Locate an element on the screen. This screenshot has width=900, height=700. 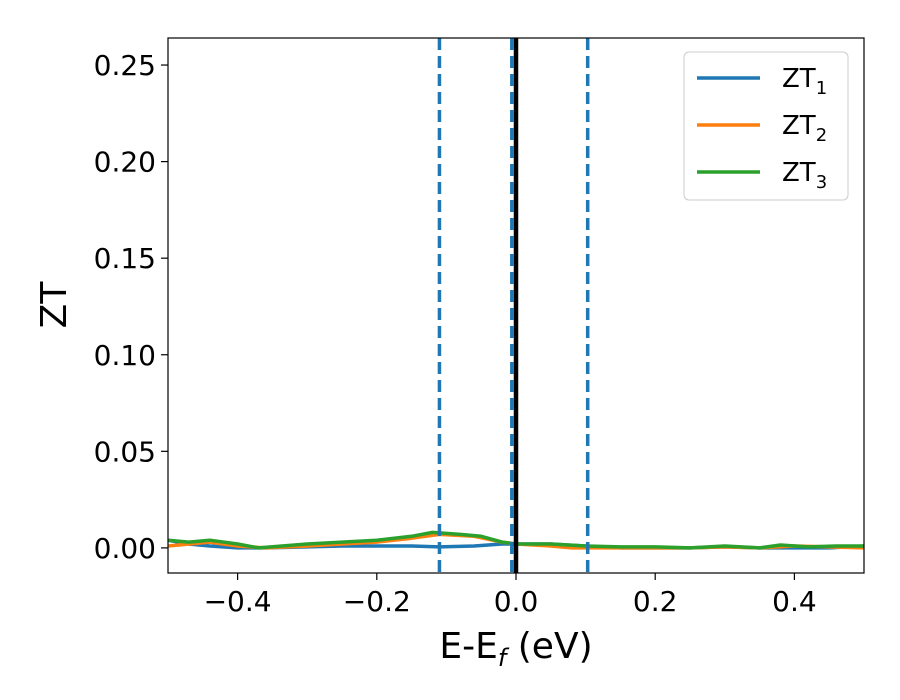
x-axis-label: E-Ef (eV) is located at coordinates (515, 649).